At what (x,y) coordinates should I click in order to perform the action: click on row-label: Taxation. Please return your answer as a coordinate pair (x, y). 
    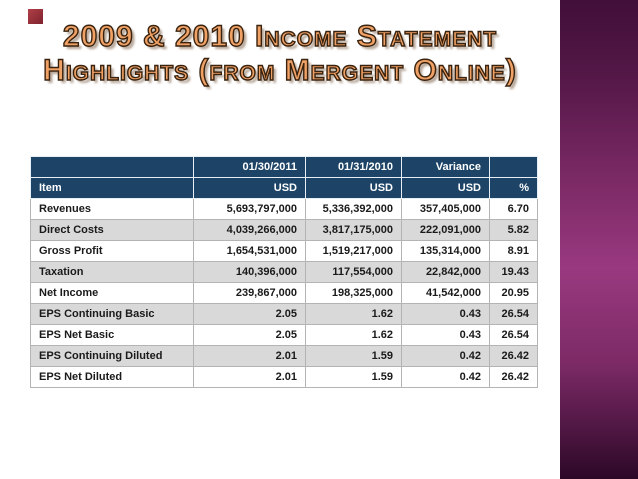
    Looking at the image, I should click on (112, 272).